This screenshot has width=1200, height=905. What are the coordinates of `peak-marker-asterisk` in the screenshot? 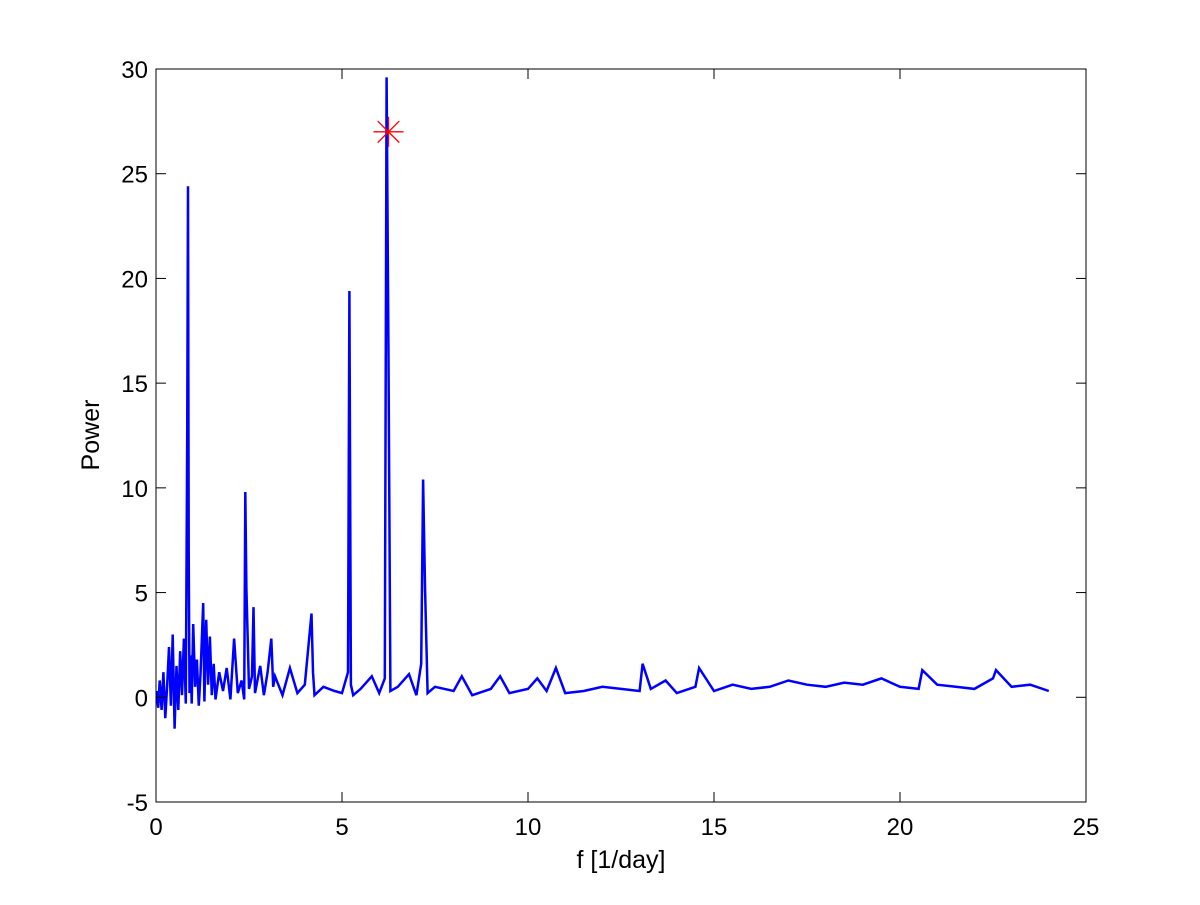 It's located at (388, 131).